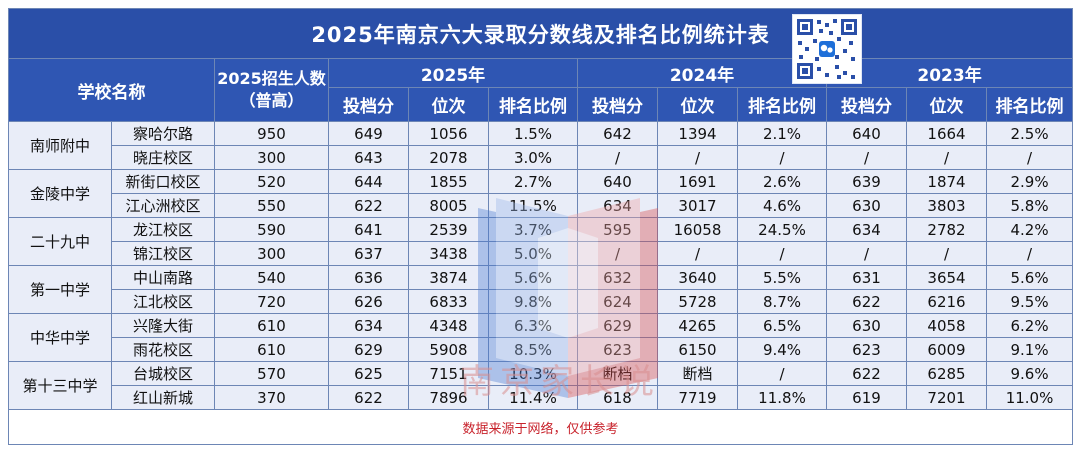  Describe the element at coordinates (368, 133) in the screenshot. I see `score-2025: 649` at that location.